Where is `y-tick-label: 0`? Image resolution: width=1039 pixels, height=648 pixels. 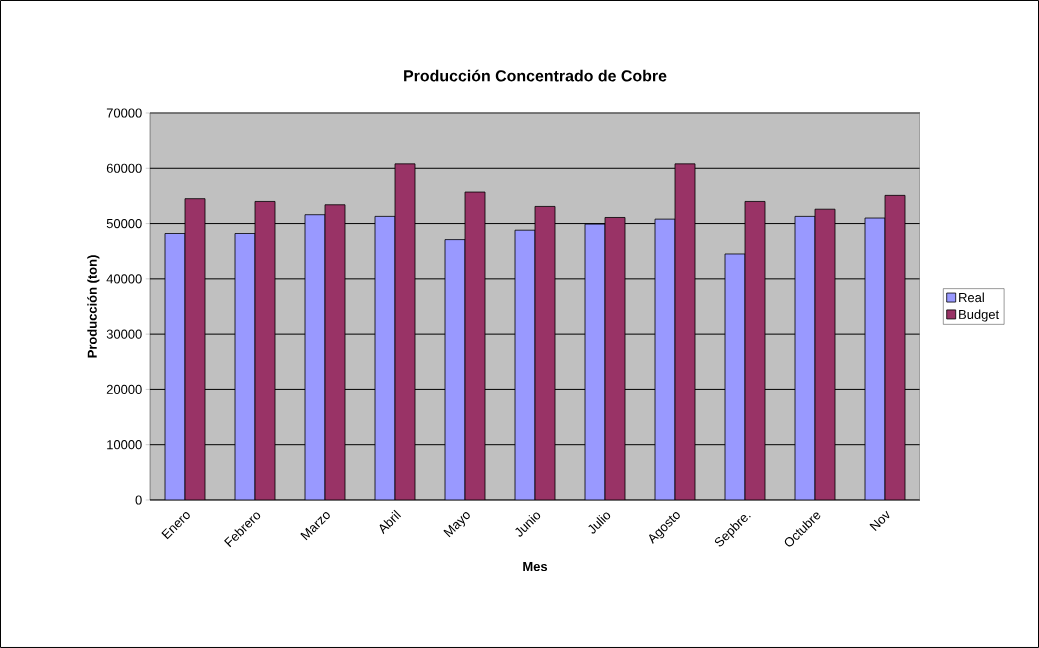 y-tick-label: 0 is located at coordinates (138, 500).